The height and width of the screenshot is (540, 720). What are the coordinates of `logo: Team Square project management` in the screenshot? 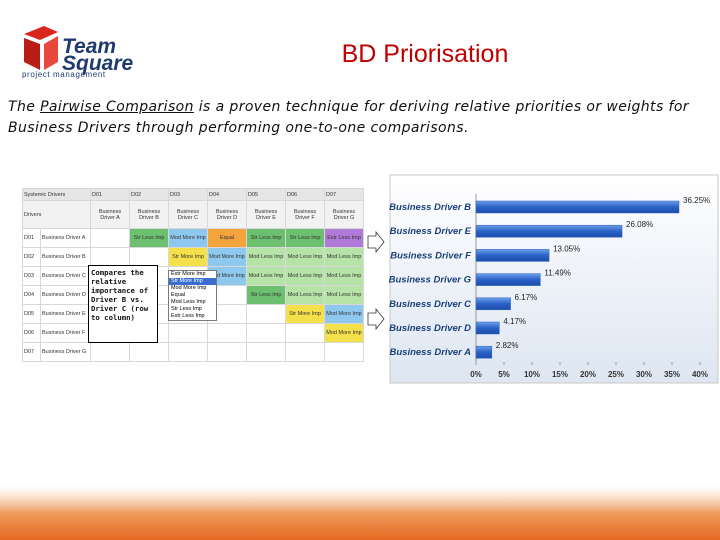 It's located at (78, 52).